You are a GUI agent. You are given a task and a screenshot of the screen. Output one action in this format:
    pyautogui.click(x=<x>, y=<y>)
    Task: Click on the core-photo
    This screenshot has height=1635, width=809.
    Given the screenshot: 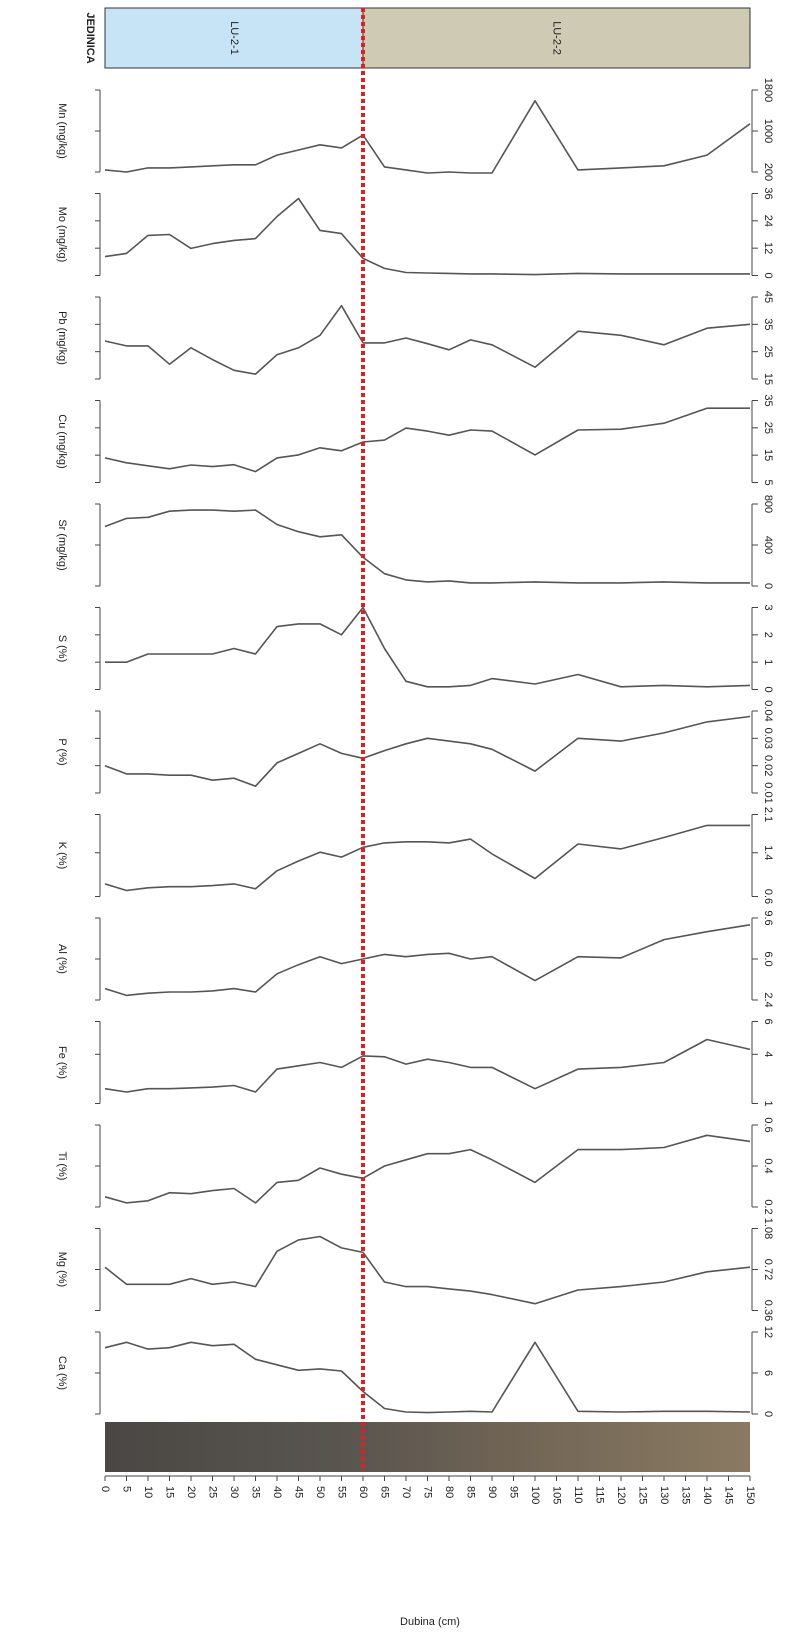 What is the action you would take?
    pyautogui.click(x=427, y=1447)
    